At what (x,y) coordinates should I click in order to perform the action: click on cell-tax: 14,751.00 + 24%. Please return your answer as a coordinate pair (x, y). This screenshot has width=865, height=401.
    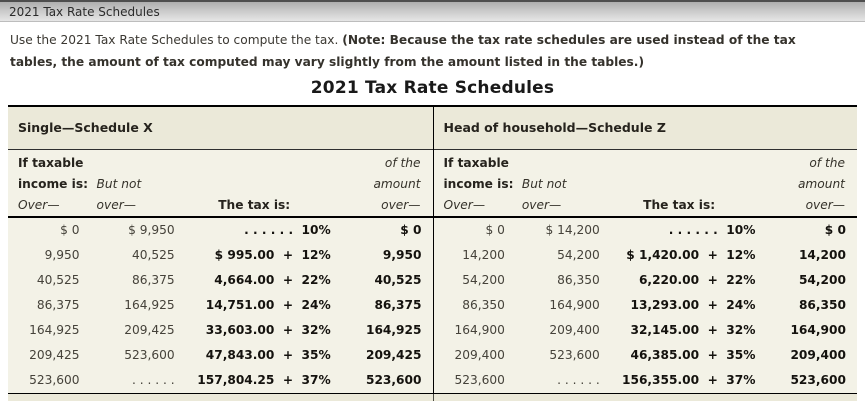
    Looking at the image, I should click on (268, 305).